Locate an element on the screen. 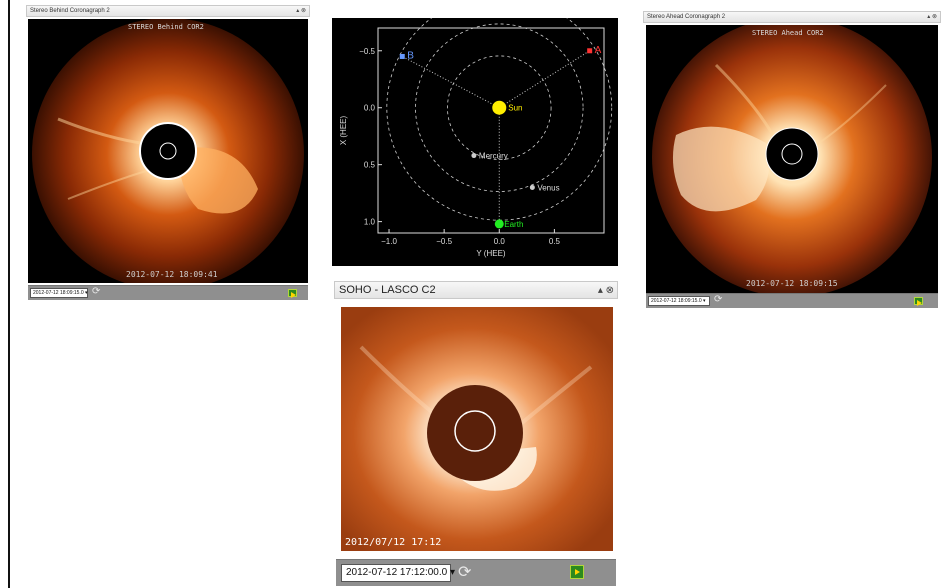 The height and width of the screenshot is (588, 948). x-tick-label: −0.5 is located at coordinates (444, 241).